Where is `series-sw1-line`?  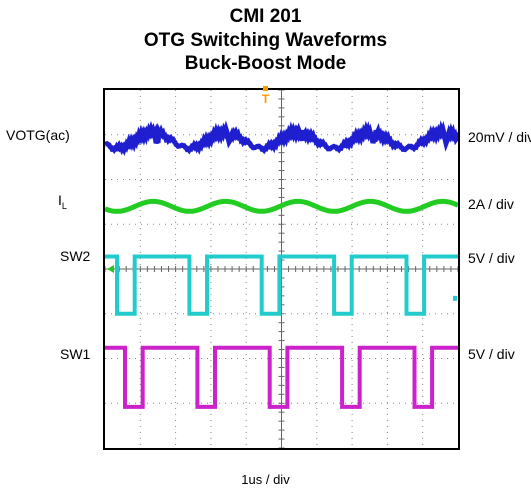
series-sw1-line is located at coordinates (281, 377).